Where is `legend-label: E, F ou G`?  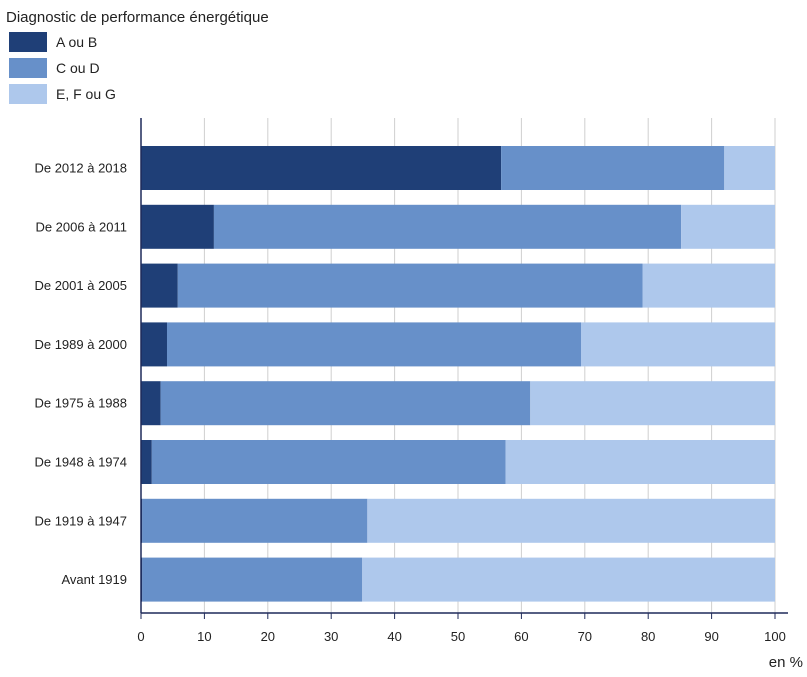
legend-label: E, F ou G is located at coordinates (86, 94).